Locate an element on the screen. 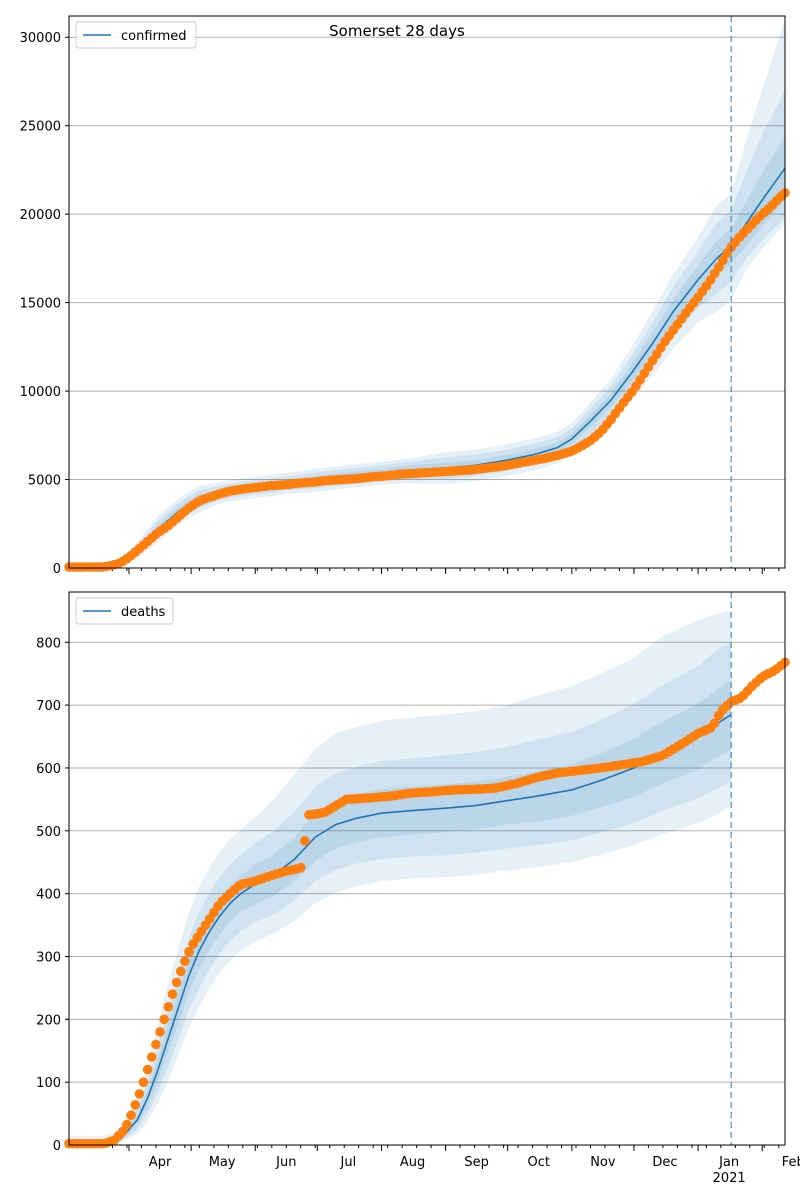 This screenshot has width=800, height=1200. y-tick-label: 25000 is located at coordinates (40, 127).